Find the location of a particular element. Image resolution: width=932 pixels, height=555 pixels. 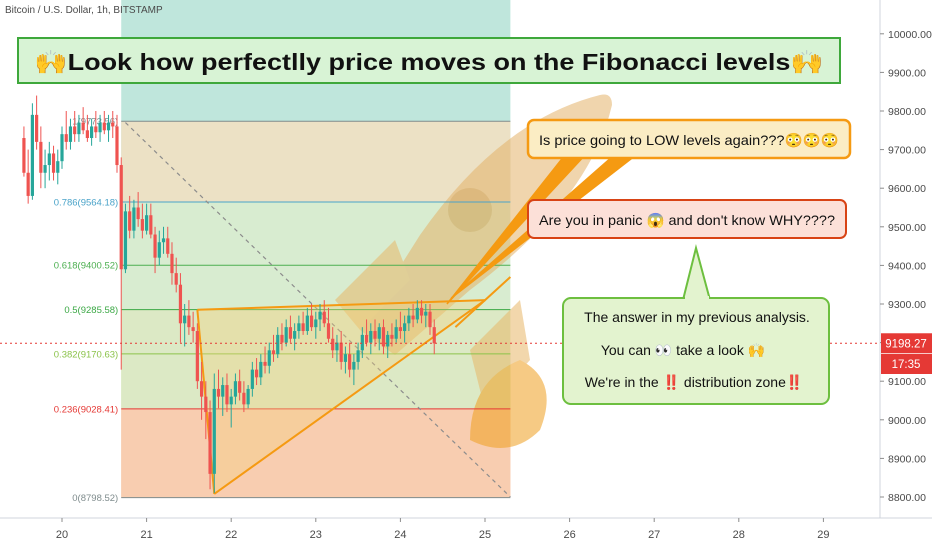

countdown-value: 17:35 is located at coordinates (906, 365).